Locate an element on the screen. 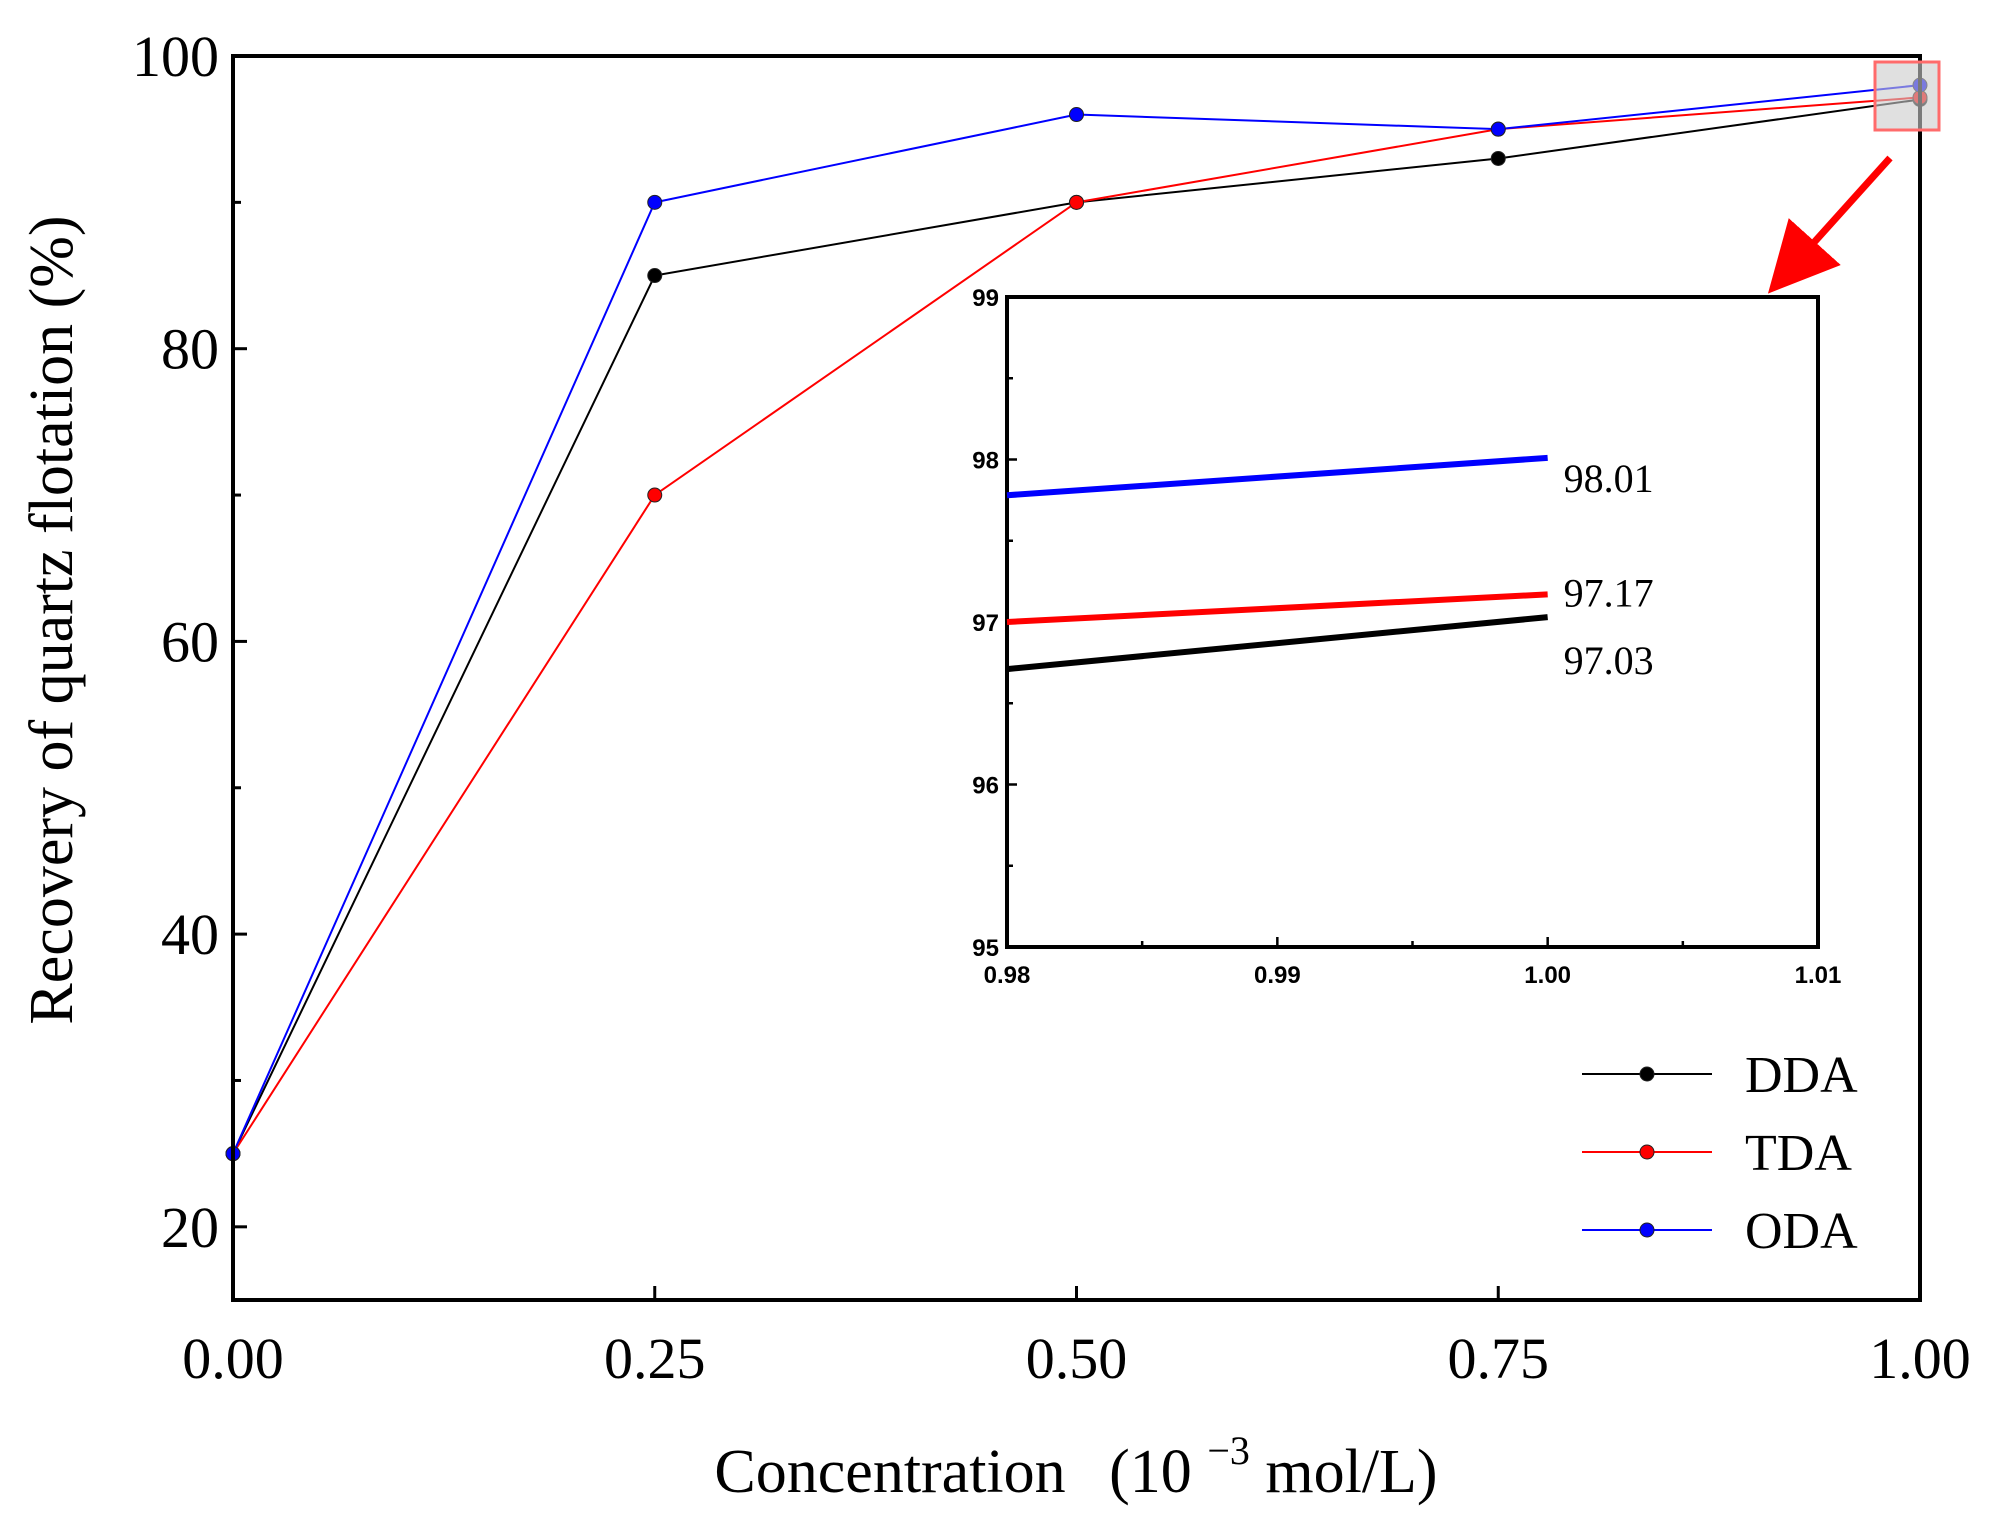  x-axis-title-main: Concentration is located at coordinates (889, 1472).